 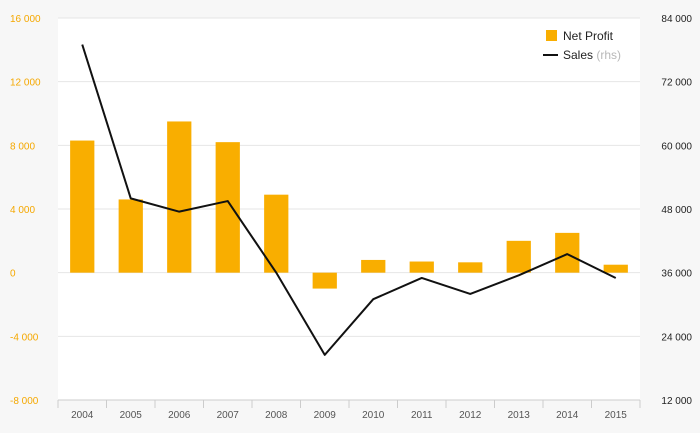 What do you see at coordinates (676, 83) in the screenshot?
I see `y-right-tick-label: 72 000` at bounding box center [676, 83].